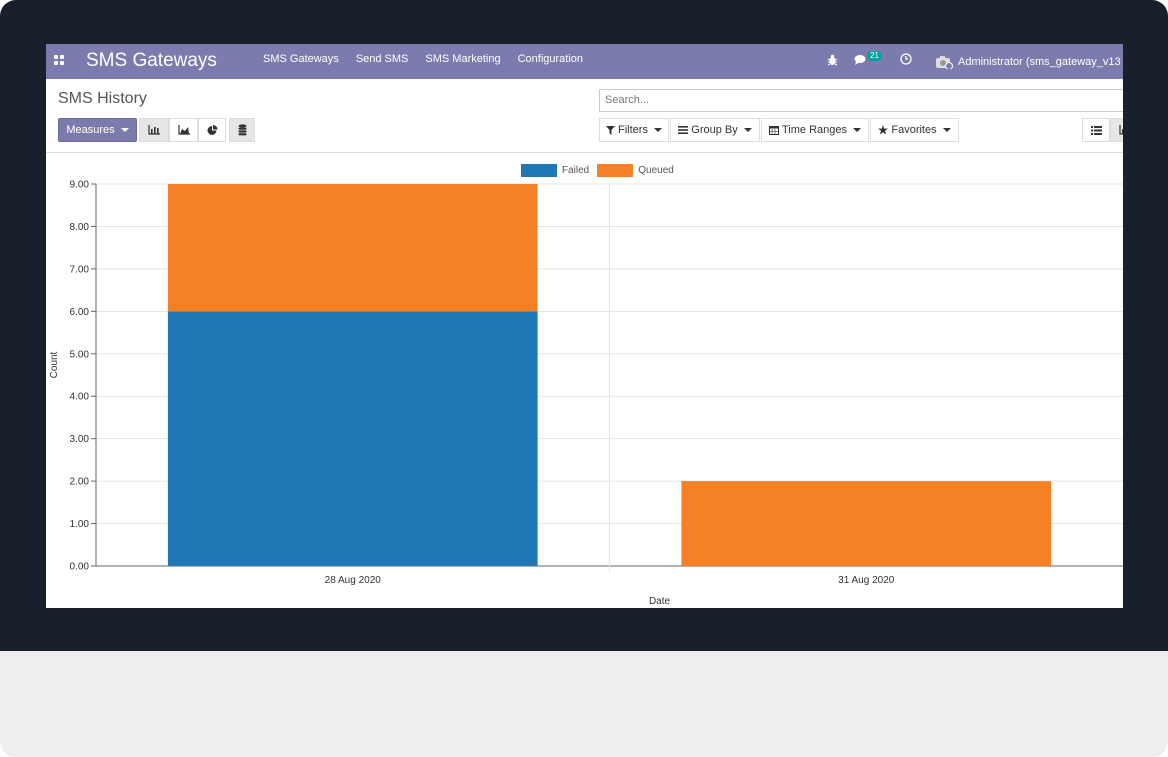 The width and height of the screenshot is (1168, 757). What do you see at coordinates (80, 269) in the screenshot?
I see `y-tick-label: 7.00` at bounding box center [80, 269].